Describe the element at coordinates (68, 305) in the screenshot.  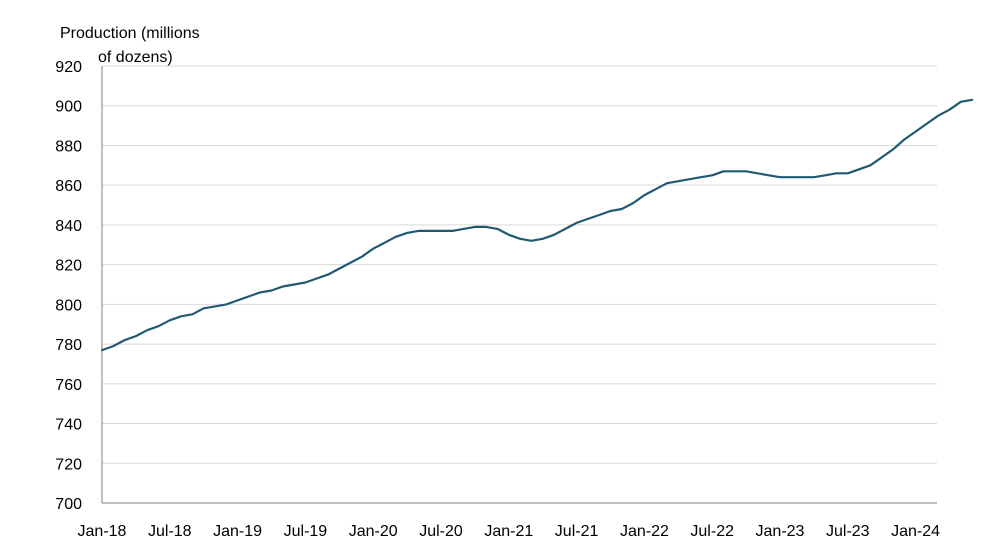
I see `y-tick-label: 800` at that location.